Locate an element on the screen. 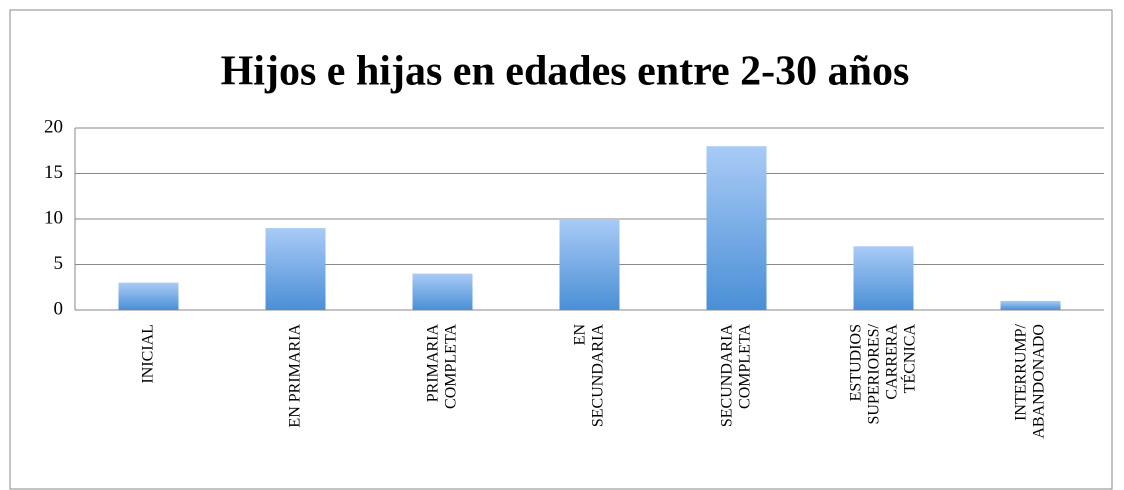  x-tick-label: ENSECUNDARIA is located at coordinates (588, 376).